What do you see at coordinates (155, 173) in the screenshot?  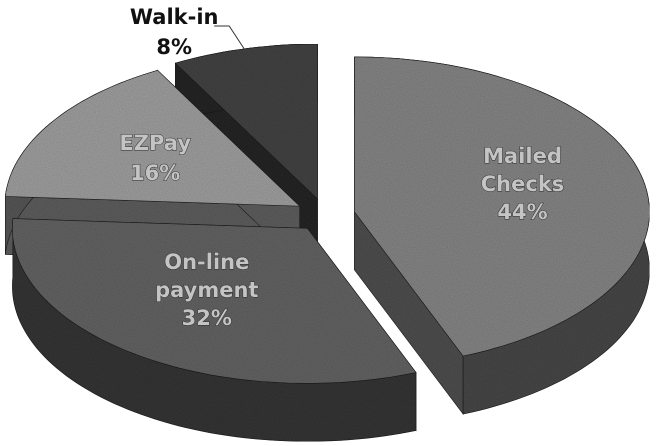 I see `value-label: 16%` at bounding box center [155, 173].